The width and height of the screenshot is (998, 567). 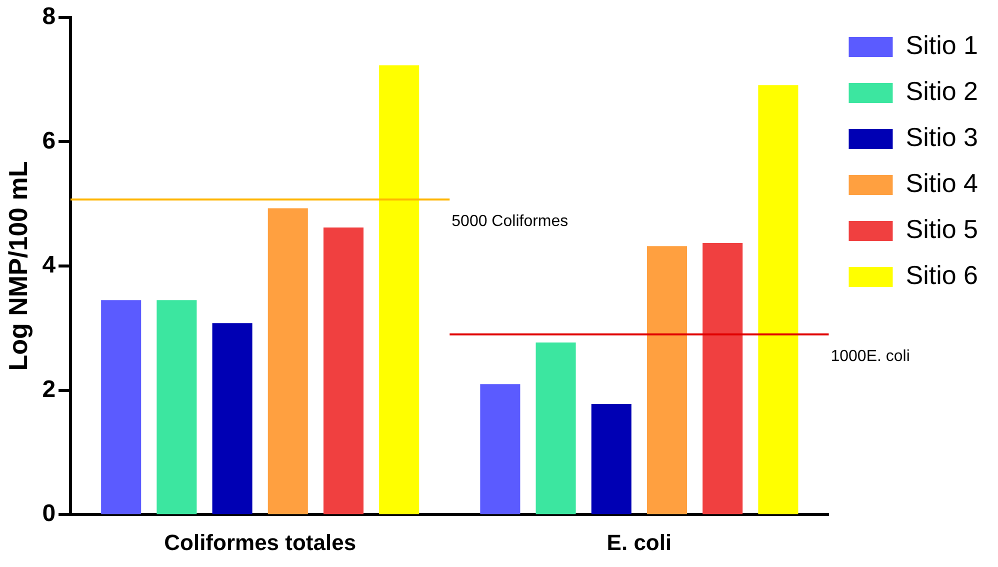 I want to click on legend-label: Sitio 5, so click(x=942, y=229).